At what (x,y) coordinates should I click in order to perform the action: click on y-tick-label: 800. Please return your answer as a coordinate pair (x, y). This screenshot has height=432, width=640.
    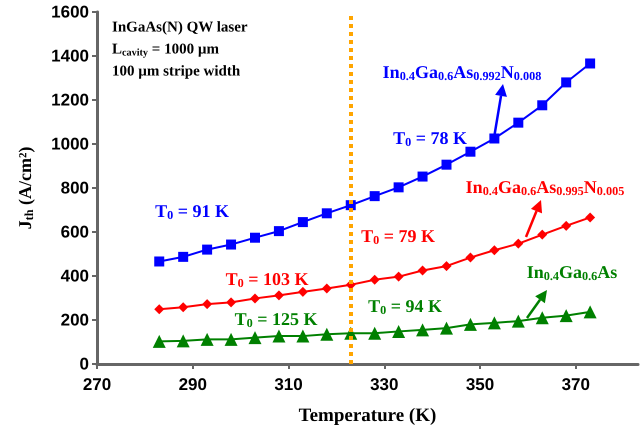
    Looking at the image, I should click on (74, 188).